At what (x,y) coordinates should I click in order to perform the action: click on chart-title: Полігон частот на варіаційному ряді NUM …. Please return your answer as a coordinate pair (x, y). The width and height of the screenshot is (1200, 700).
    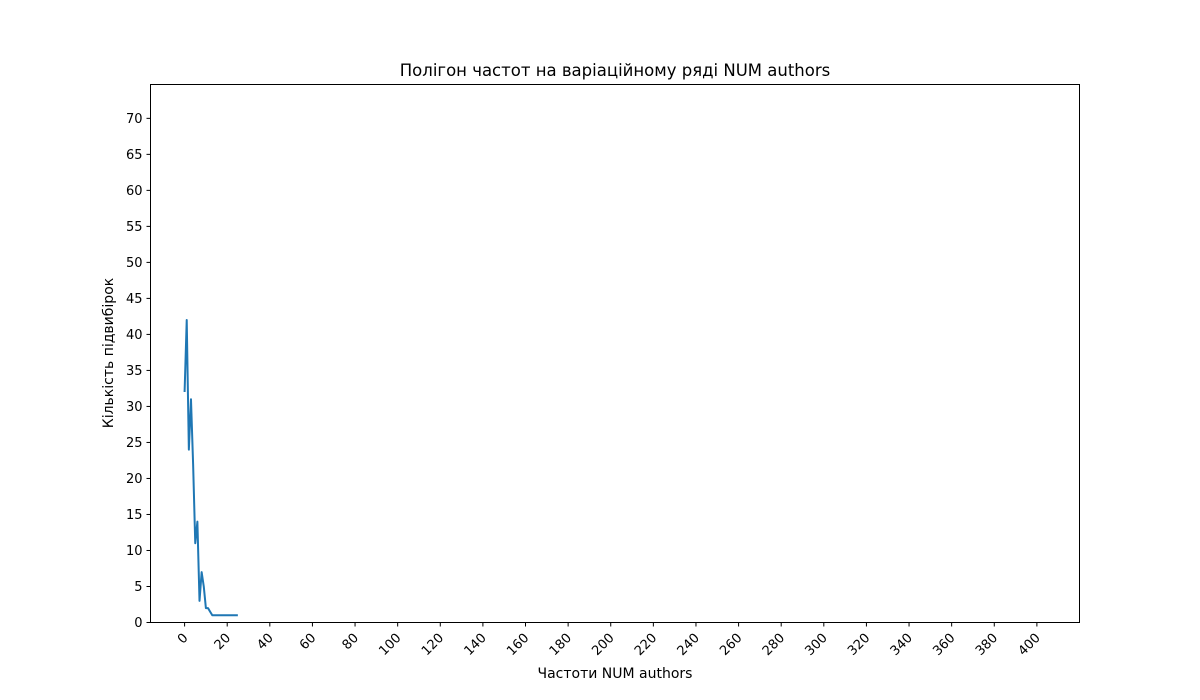
    Looking at the image, I should click on (615, 70).